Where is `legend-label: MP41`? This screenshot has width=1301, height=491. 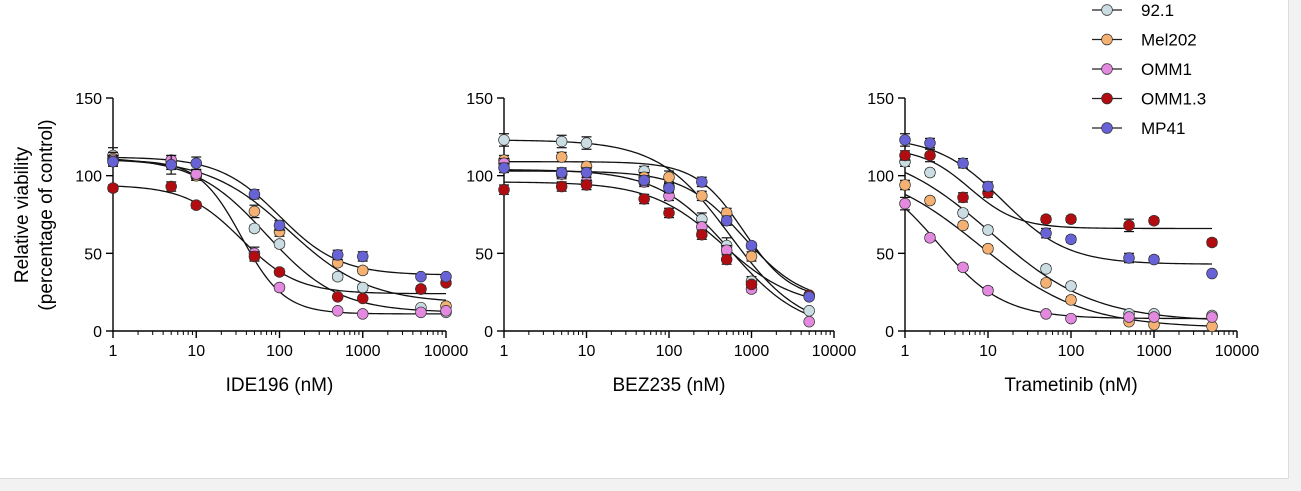 legend-label: MP41 is located at coordinates (1163, 128).